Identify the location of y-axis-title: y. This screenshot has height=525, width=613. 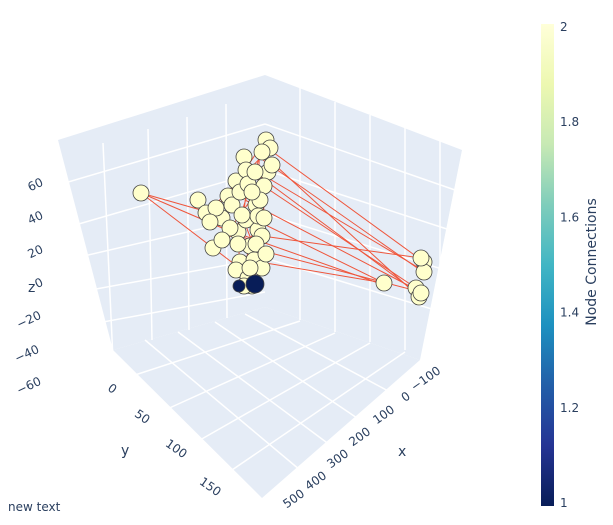
(125, 451).